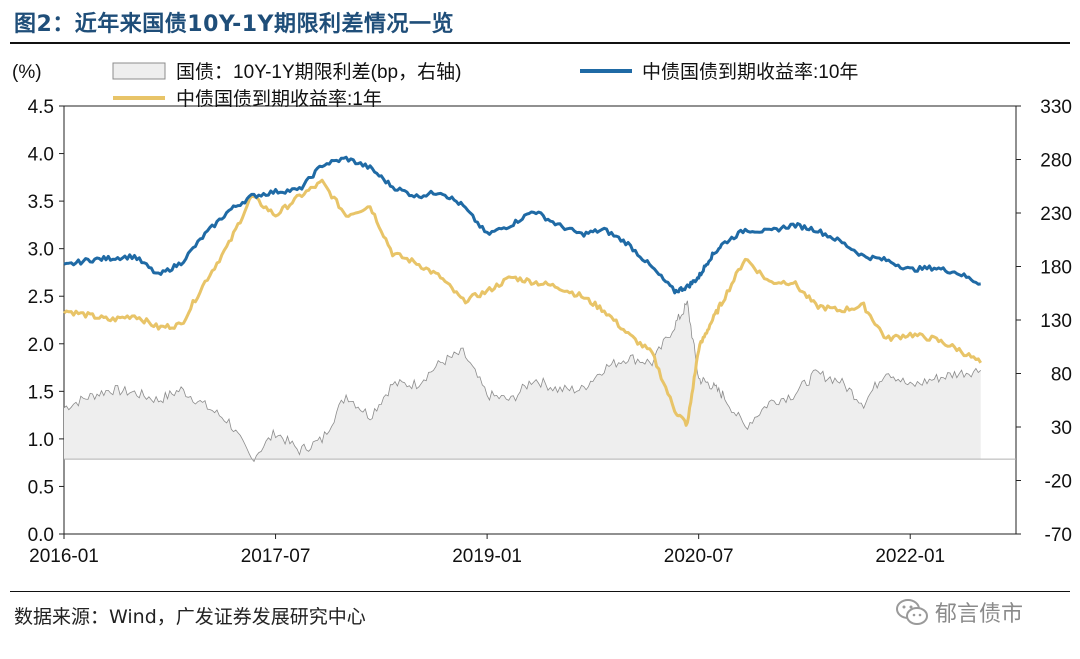 The height and width of the screenshot is (659, 1080). What do you see at coordinates (41, 297) in the screenshot?
I see `left-tick-label: 2.5` at bounding box center [41, 297].